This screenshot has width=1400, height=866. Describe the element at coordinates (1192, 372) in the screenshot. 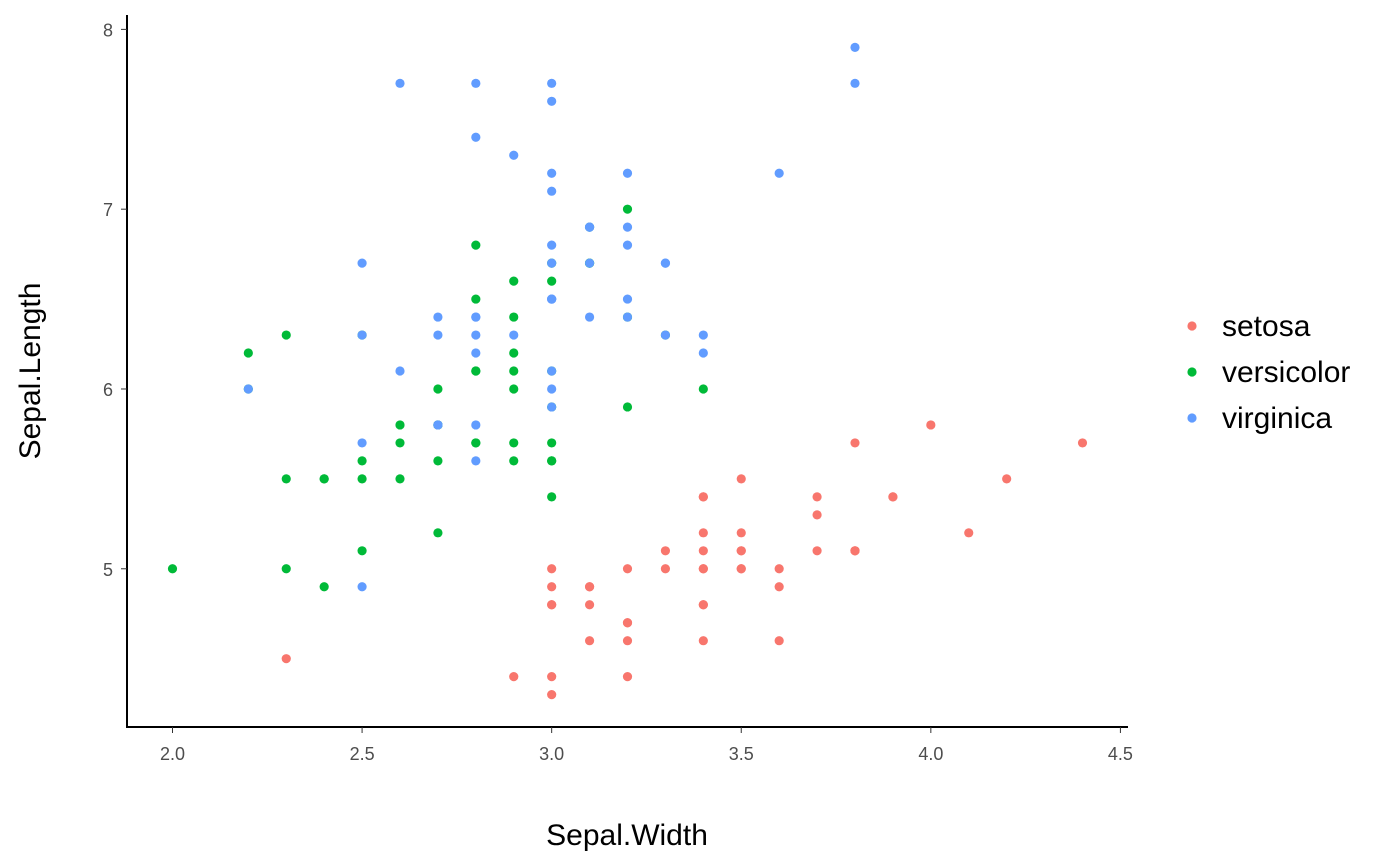

I see `legend-key-versicolor` at that location.